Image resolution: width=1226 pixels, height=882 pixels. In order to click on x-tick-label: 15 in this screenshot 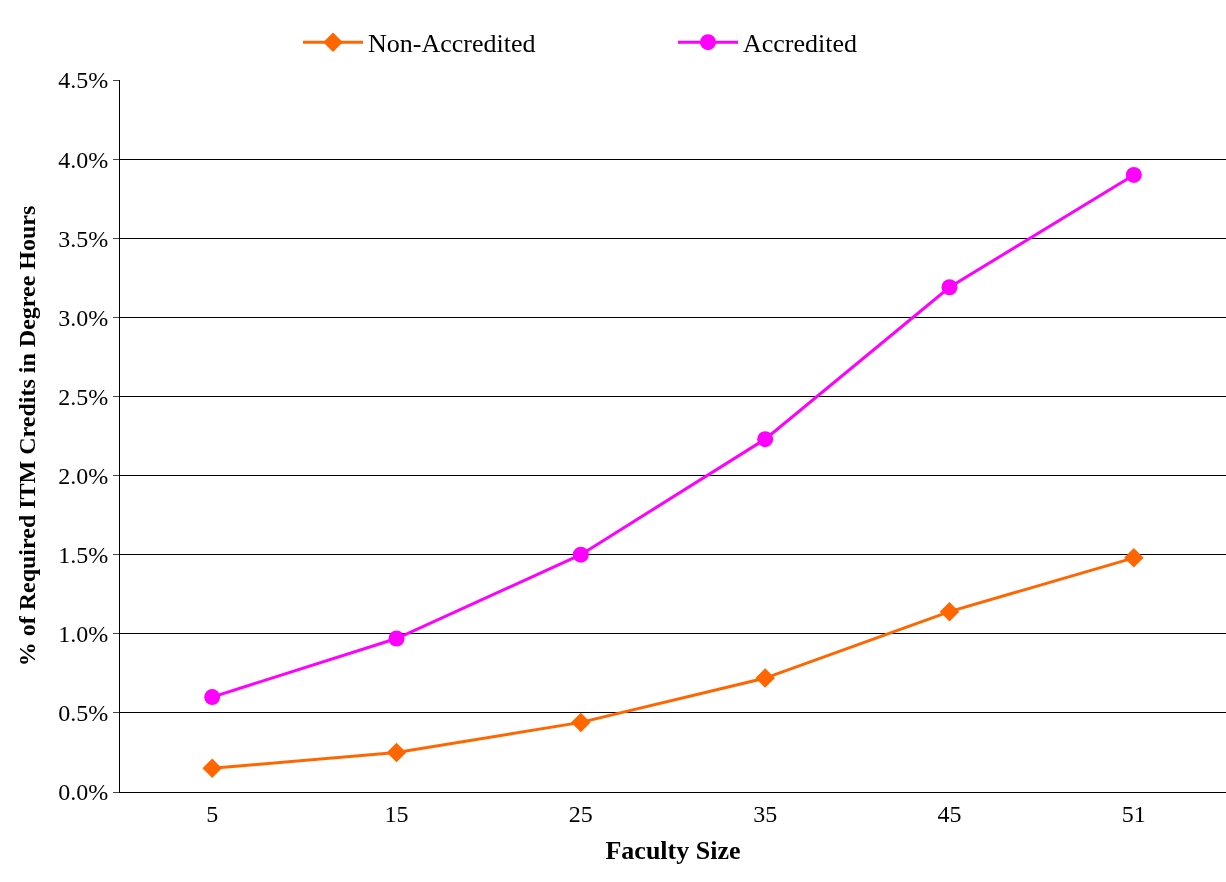, I will do `click(396, 813)`.